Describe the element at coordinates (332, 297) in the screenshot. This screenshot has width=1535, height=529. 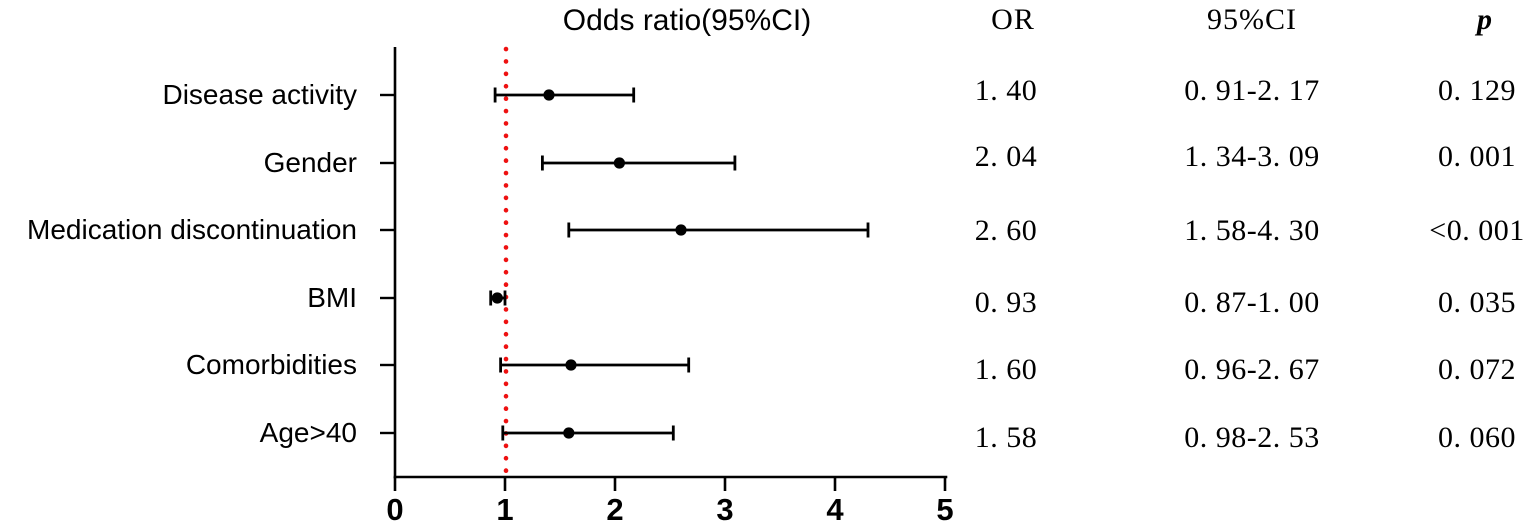
I see `category-label: BMI` at that location.